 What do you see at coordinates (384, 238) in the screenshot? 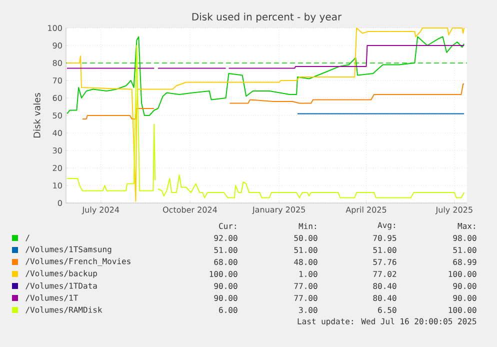
I see `text: 70.95` at bounding box center [384, 238].